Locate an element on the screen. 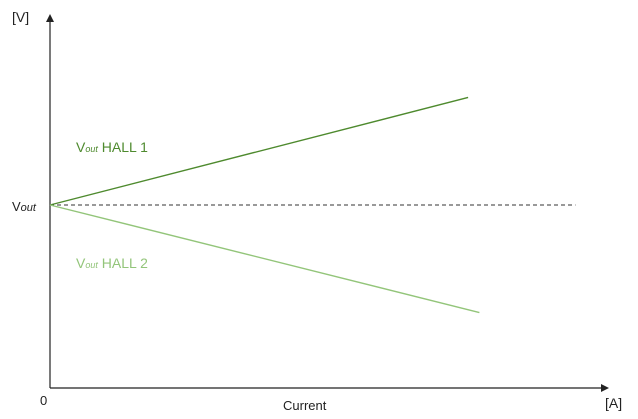  series-label-hall-1: Vout HALL 1 is located at coordinates (112, 147).